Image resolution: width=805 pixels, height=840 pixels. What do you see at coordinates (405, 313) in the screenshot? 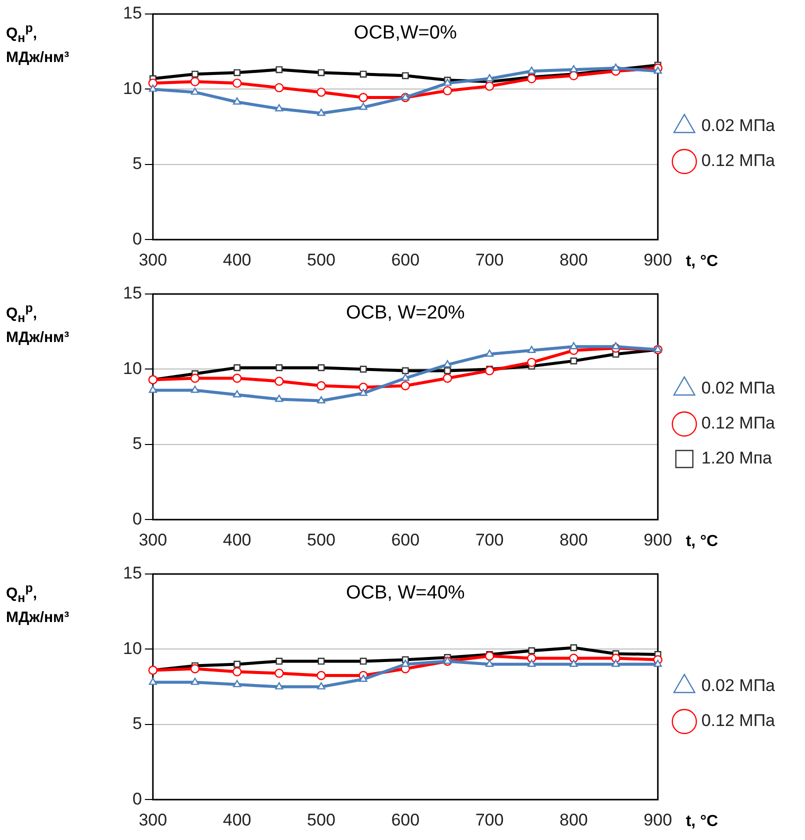
I see `text: ОСВ, W=20%` at bounding box center [405, 313].